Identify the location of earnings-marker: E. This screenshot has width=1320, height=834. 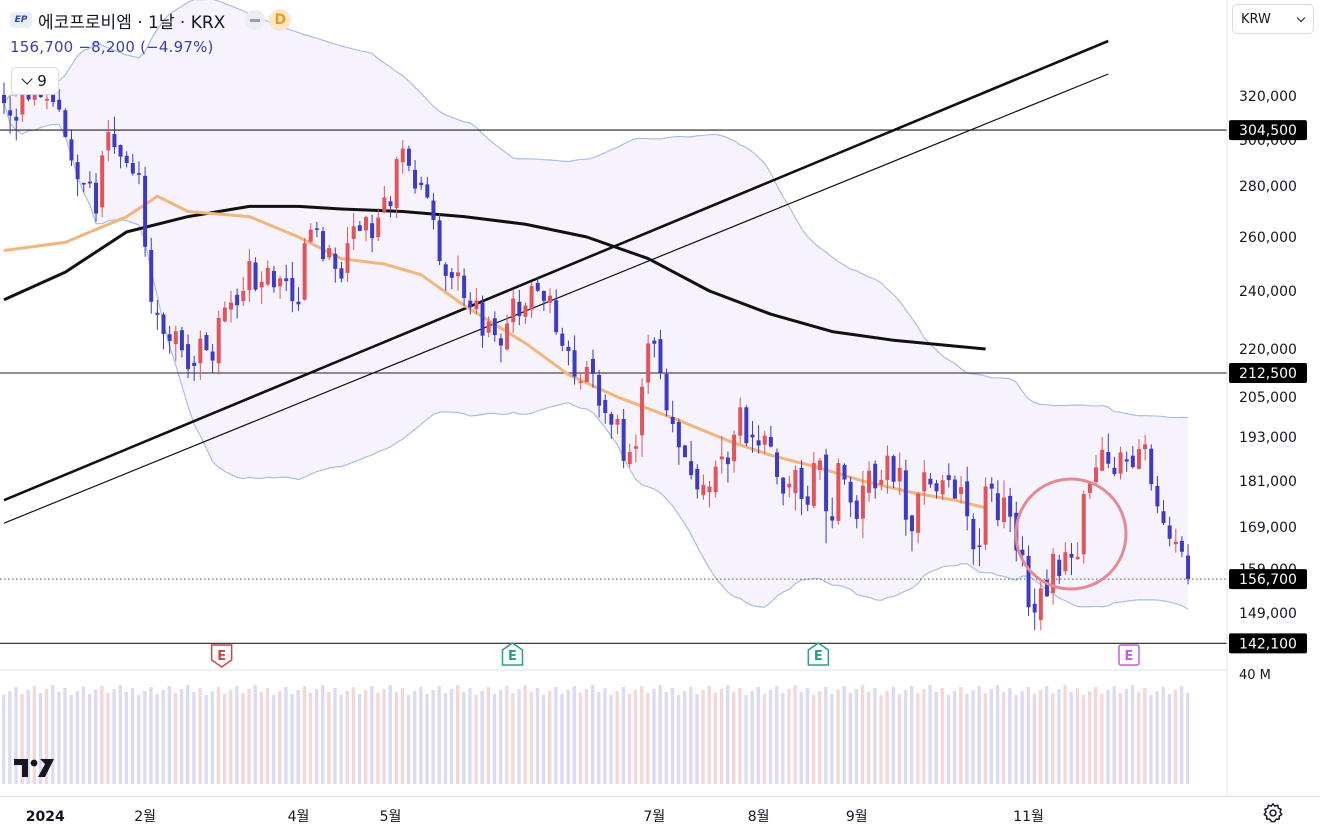
(512, 654).